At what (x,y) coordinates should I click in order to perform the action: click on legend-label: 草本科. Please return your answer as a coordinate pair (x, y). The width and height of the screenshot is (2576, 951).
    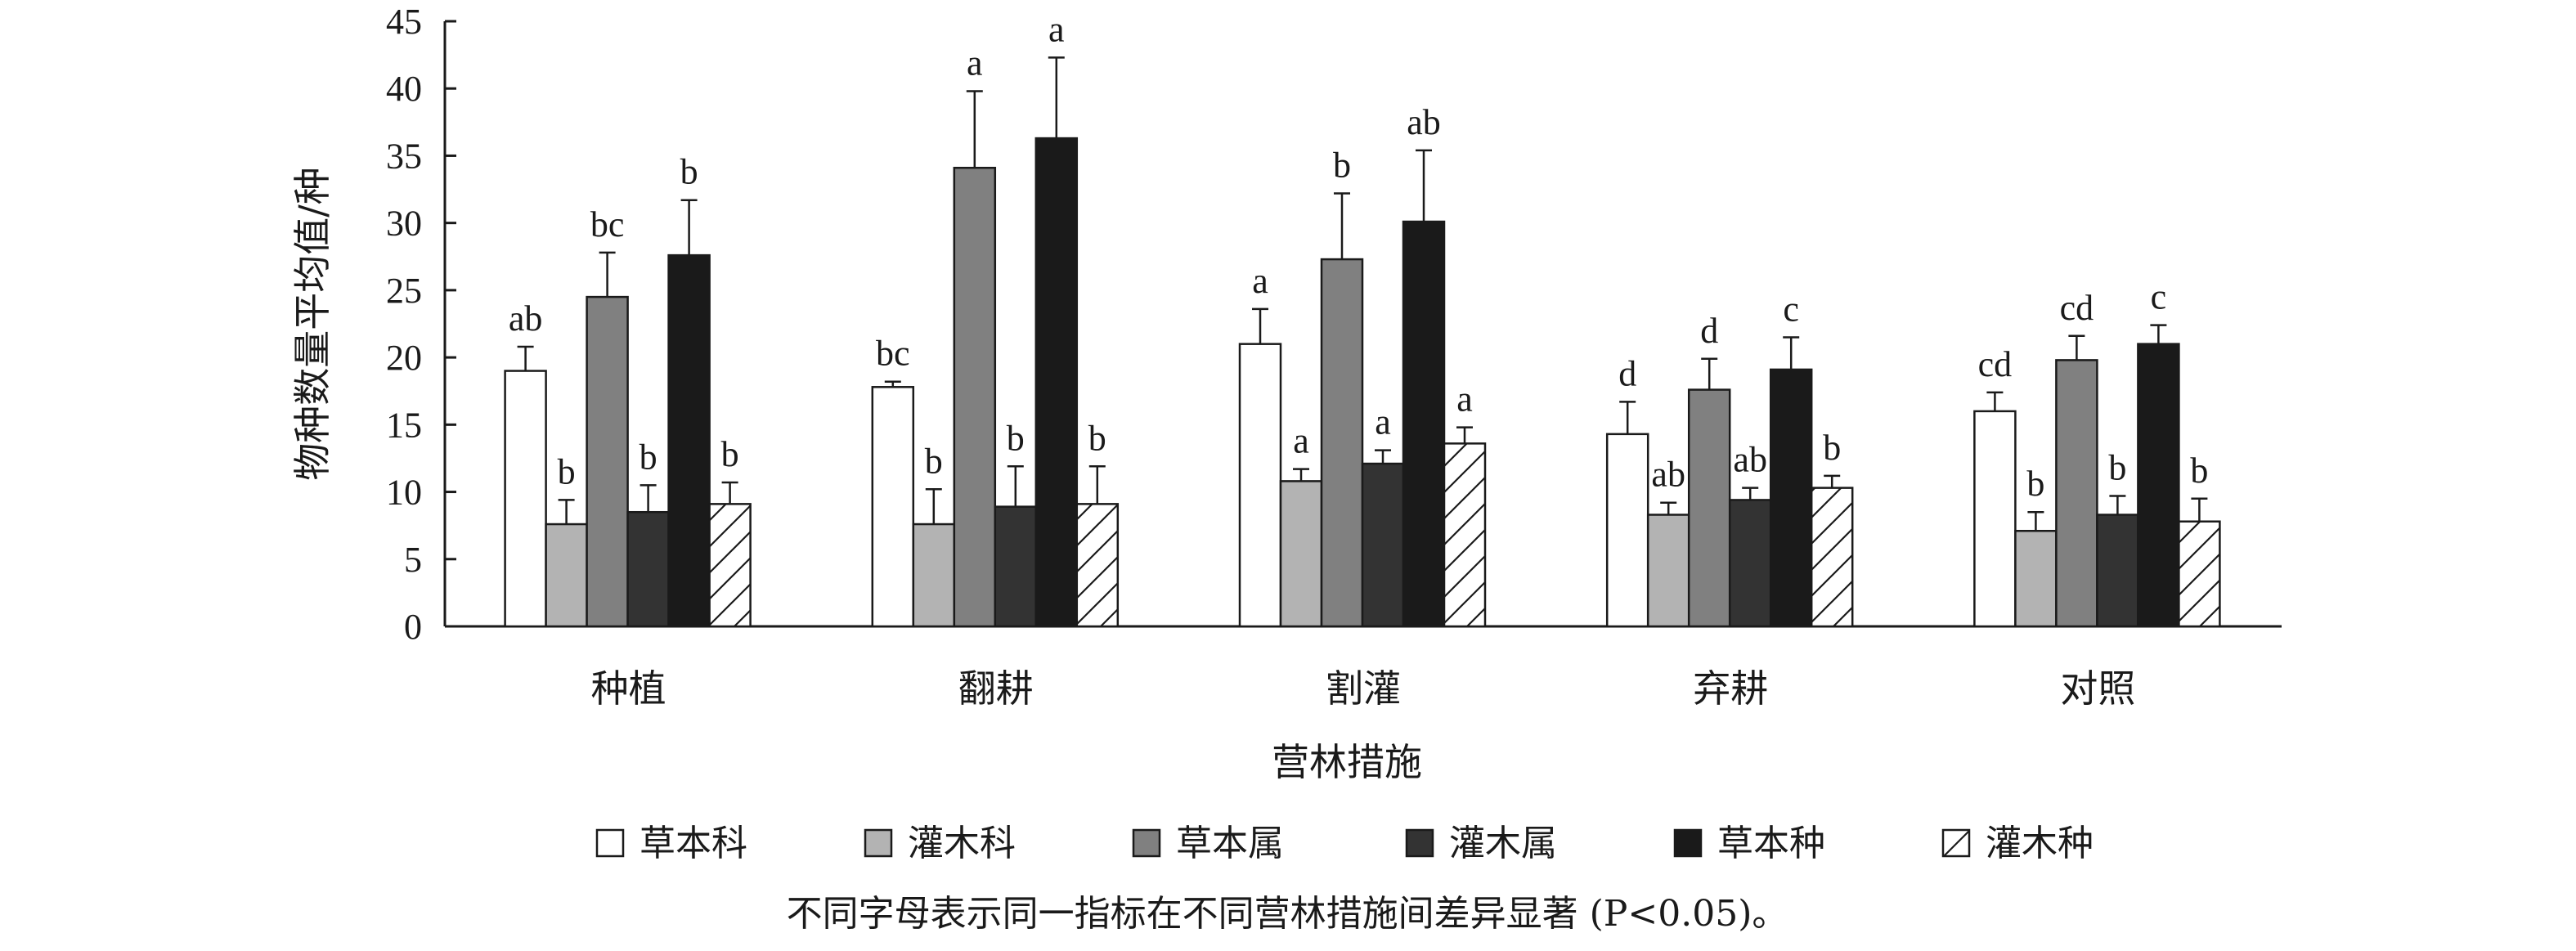
    Looking at the image, I should click on (694, 843).